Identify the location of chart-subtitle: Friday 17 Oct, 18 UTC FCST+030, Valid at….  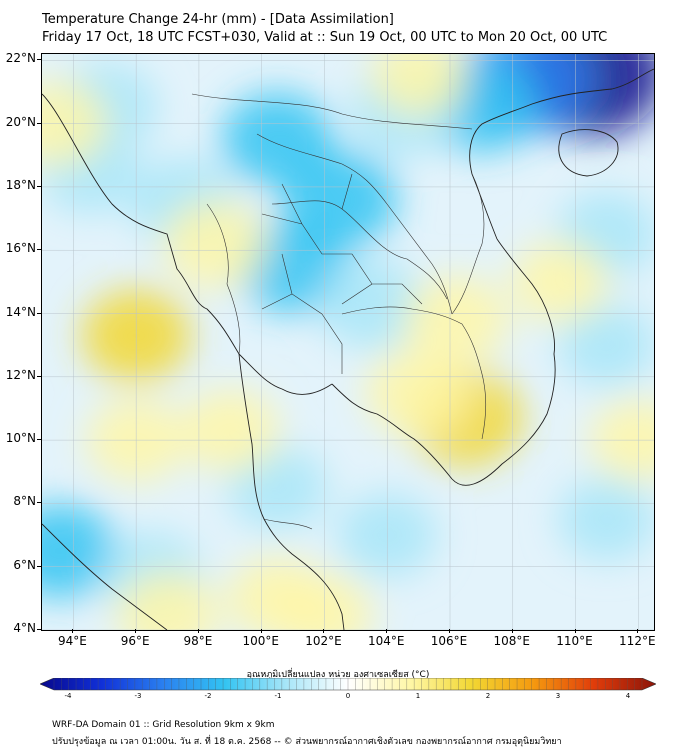
(325, 37).